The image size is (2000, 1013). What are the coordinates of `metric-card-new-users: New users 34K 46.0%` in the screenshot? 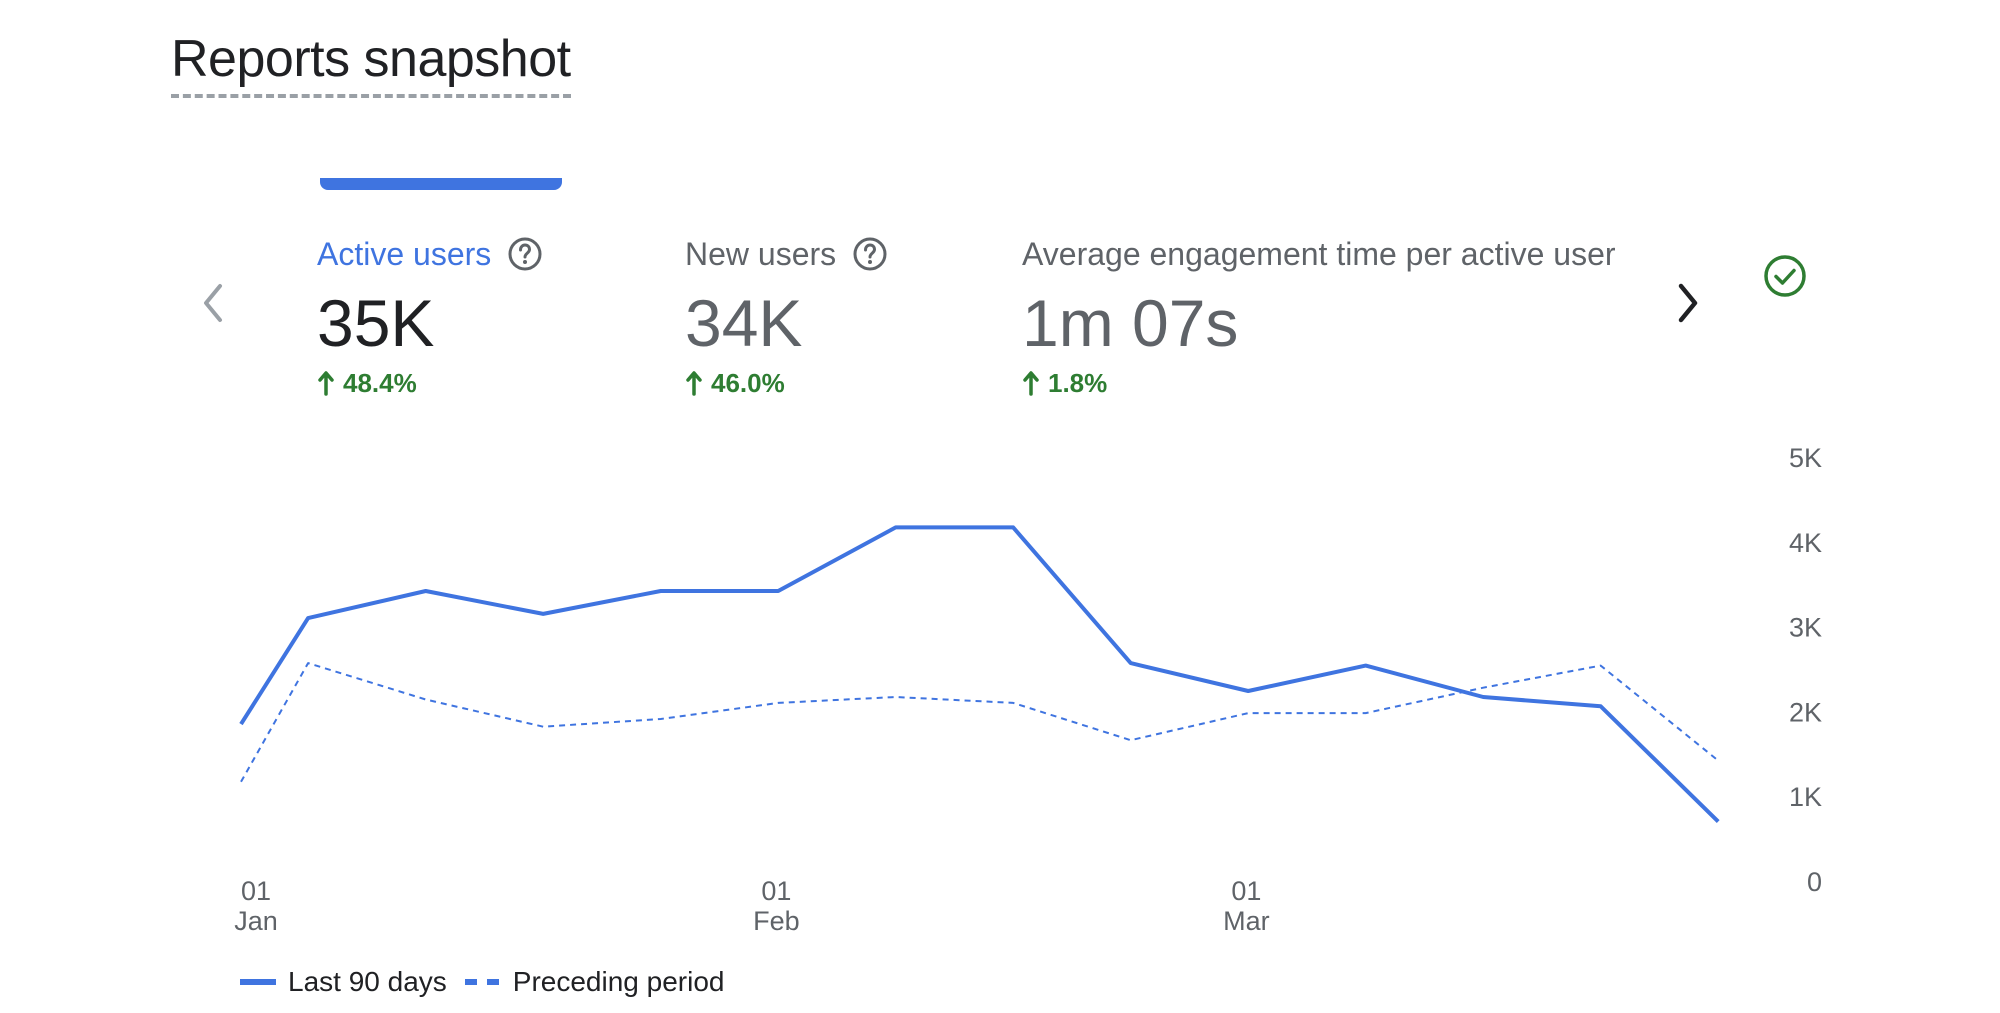 It's located at (786, 316).